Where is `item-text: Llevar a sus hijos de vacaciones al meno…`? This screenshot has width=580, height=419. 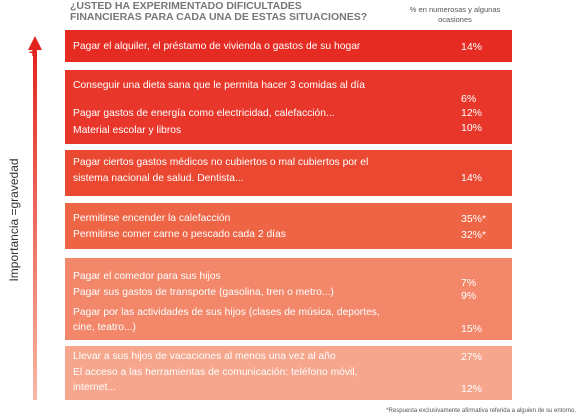
item-text: Llevar a sus hijos de vacaciones al meno… is located at coordinates (204, 356).